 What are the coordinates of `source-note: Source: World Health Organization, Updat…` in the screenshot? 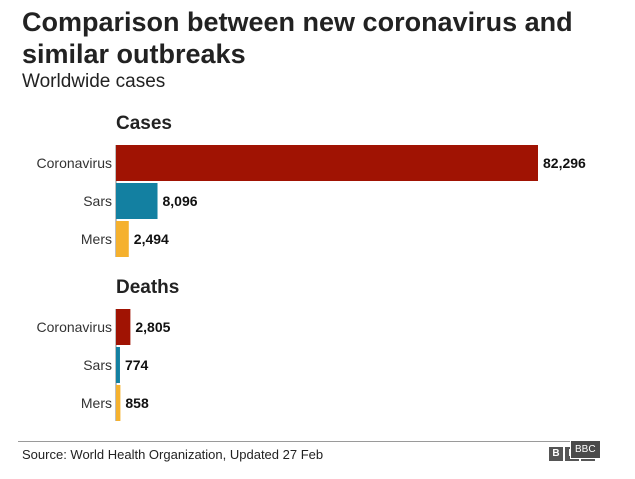 It's located at (173, 454).